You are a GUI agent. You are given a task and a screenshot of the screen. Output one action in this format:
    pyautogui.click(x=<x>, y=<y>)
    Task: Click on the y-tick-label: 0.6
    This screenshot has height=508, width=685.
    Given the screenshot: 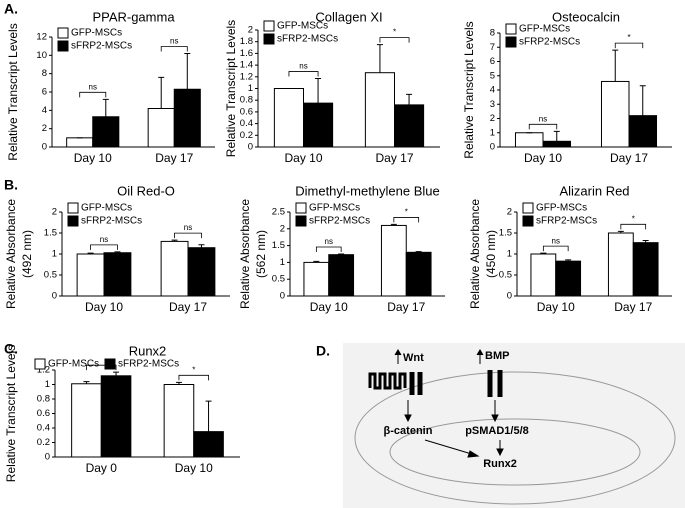 What is the action you would take?
    pyautogui.click(x=43, y=413)
    